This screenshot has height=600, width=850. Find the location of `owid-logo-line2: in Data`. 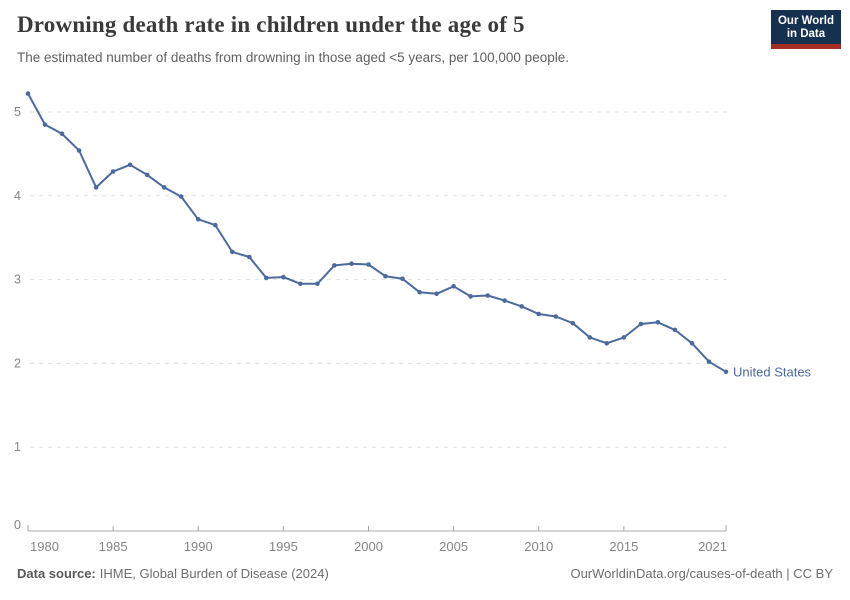

owid-logo-line2: in Data is located at coordinates (806, 34).